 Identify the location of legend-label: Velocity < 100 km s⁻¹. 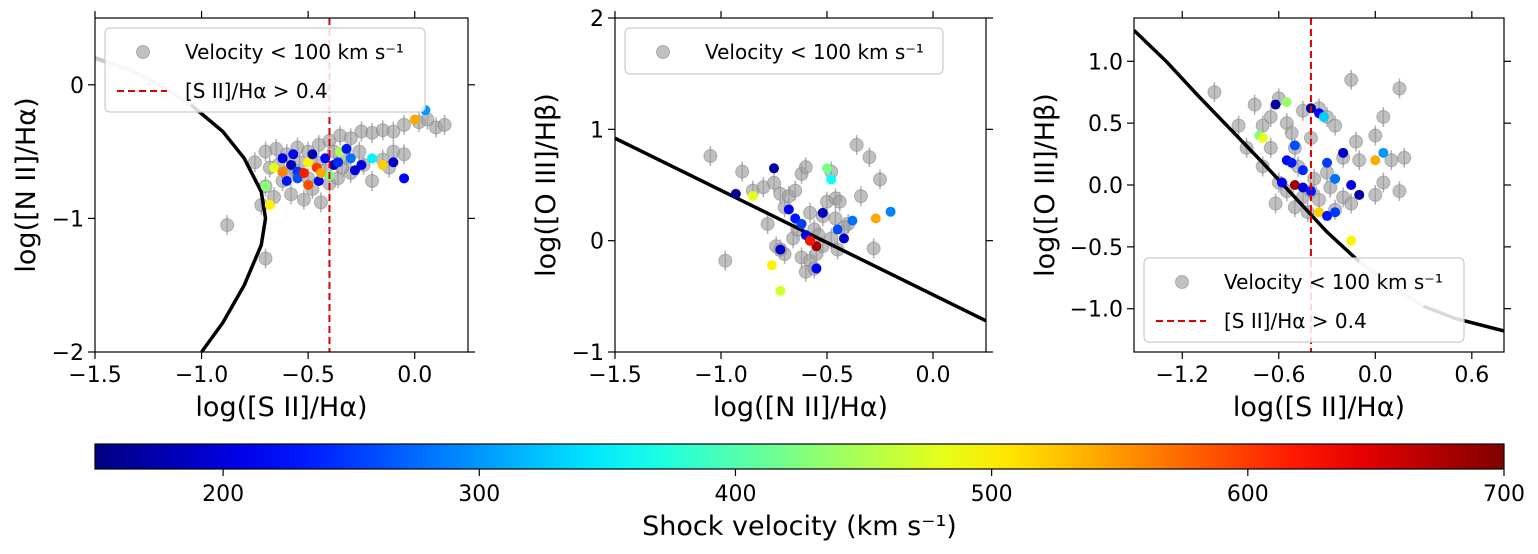
(1333, 282).